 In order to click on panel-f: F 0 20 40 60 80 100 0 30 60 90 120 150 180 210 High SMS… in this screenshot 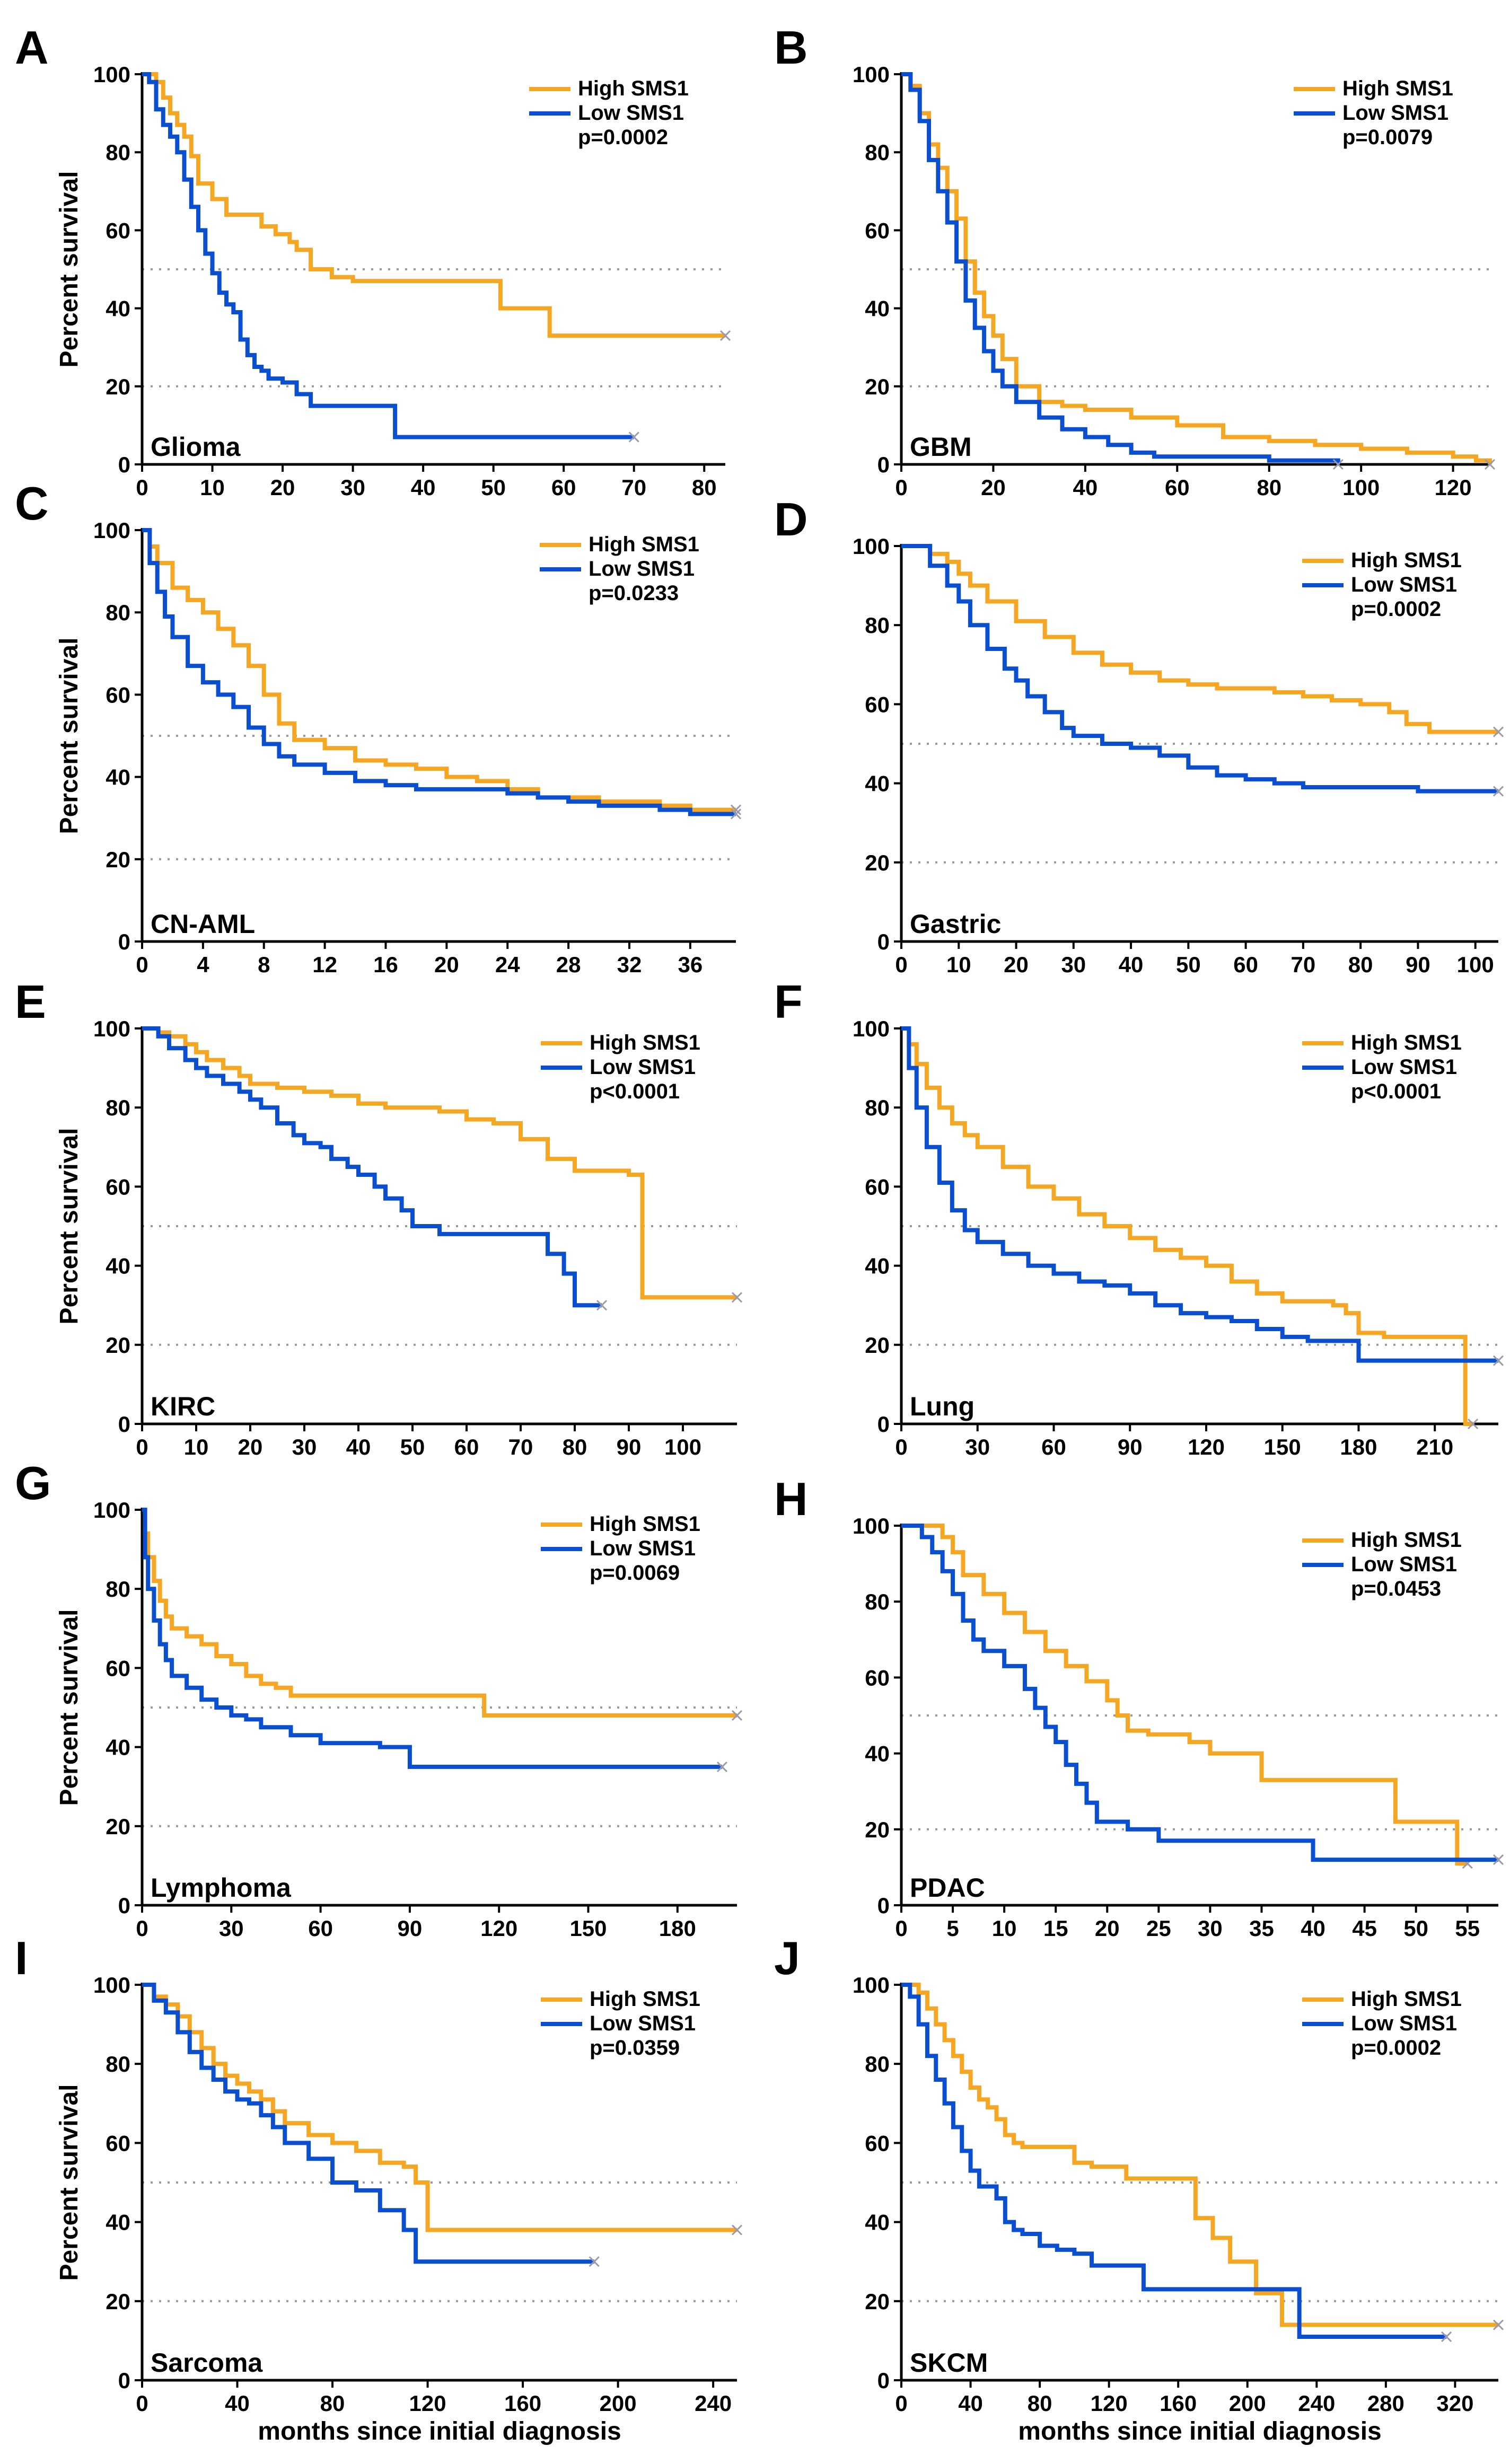, I will do `click(1139, 1217)`.